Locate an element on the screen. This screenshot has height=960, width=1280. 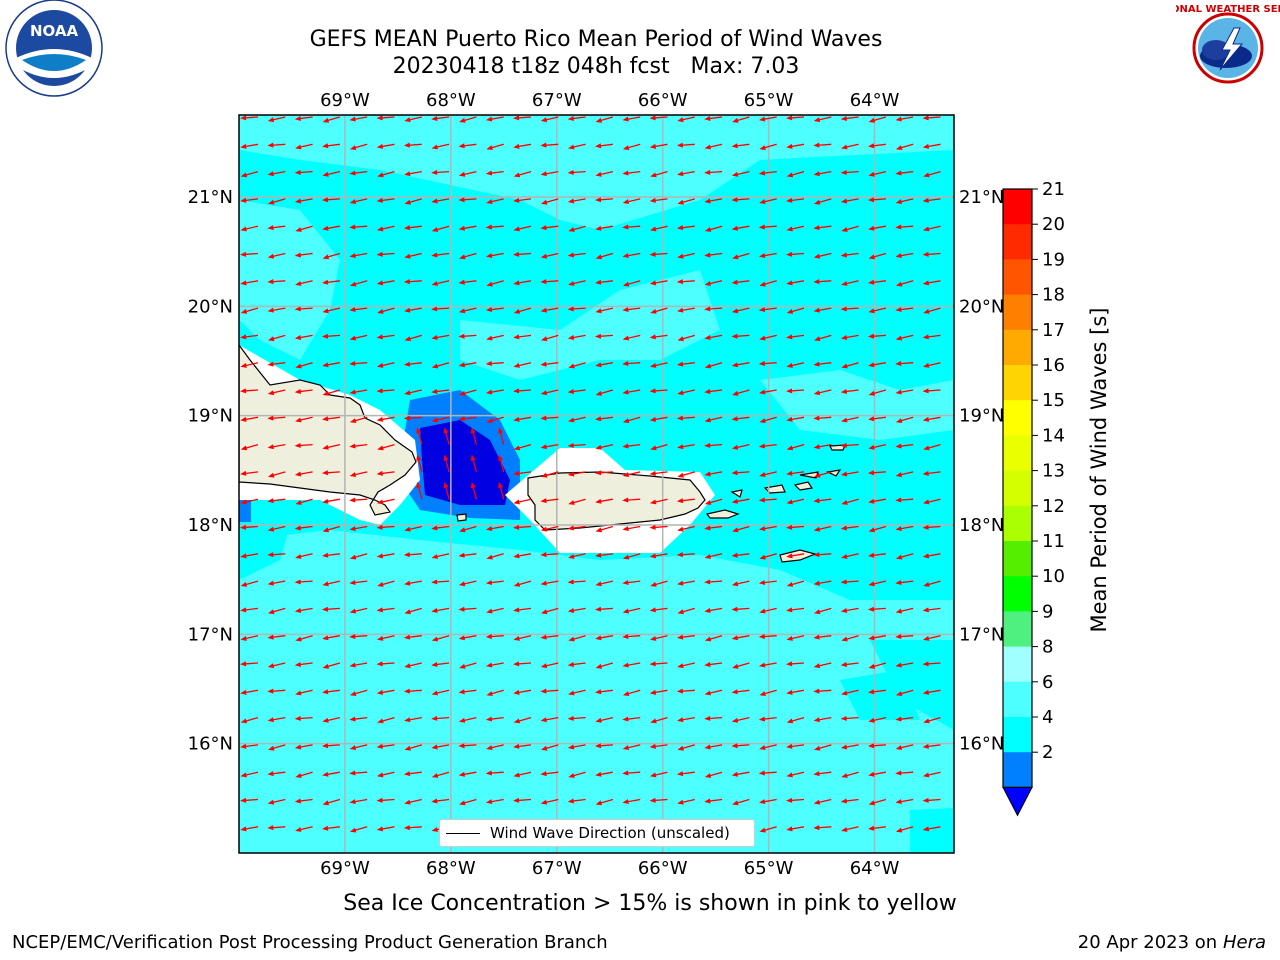
st-john-island is located at coordinates (803, 486).